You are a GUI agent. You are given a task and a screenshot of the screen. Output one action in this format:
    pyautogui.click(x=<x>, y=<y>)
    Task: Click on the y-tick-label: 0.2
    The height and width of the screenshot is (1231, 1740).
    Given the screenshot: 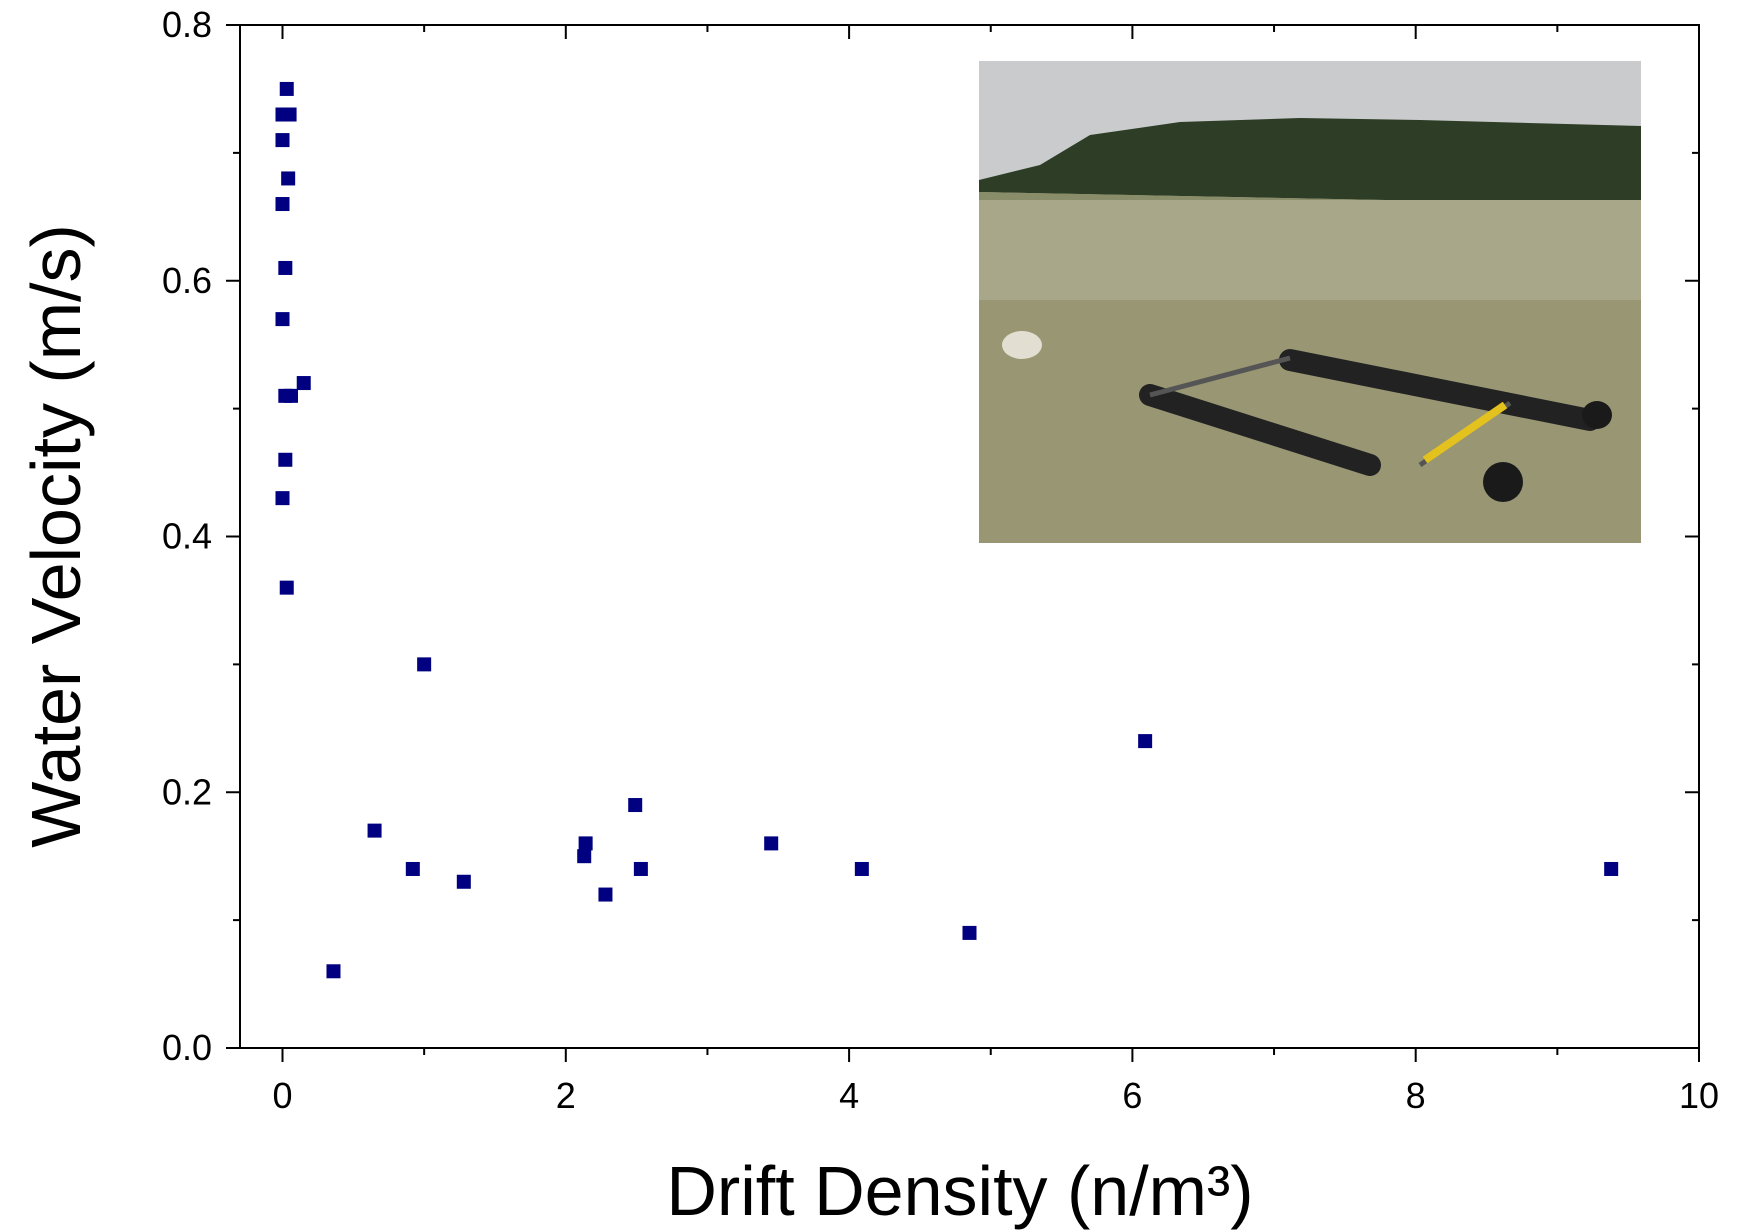 What is the action you would take?
    pyautogui.click(x=187, y=791)
    